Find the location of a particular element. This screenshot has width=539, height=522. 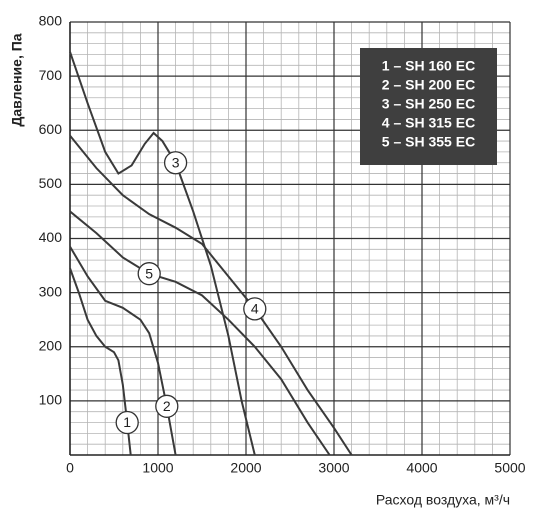

legend-label: 2 – SH 200 EC is located at coordinates (428, 85).